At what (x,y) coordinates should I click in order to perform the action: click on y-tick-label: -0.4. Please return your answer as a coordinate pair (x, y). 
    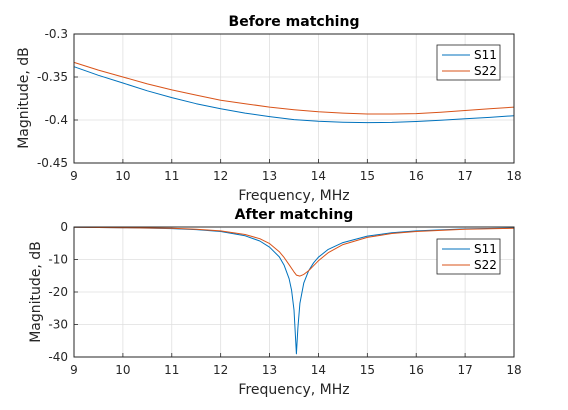
    Looking at the image, I should click on (56, 120).